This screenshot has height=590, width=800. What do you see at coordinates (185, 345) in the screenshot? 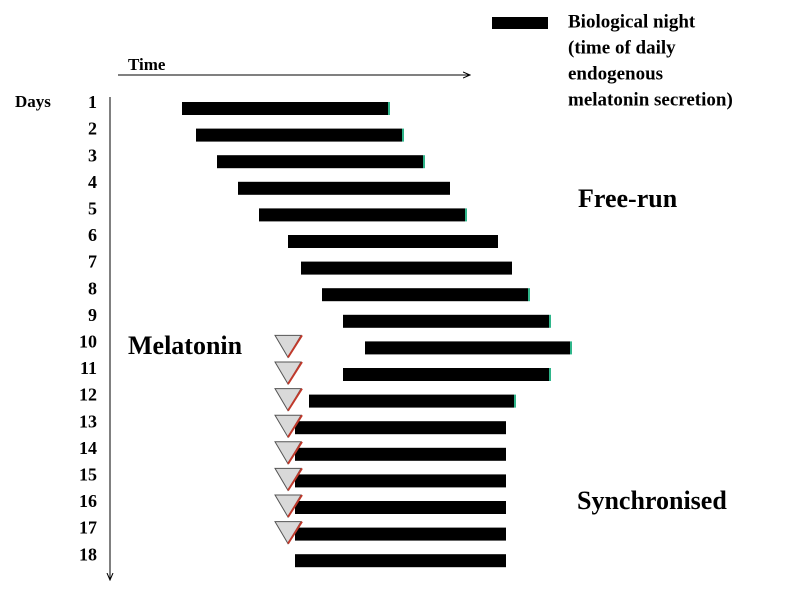
I see `melatonin-label: Melatonin` at bounding box center [185, 345].